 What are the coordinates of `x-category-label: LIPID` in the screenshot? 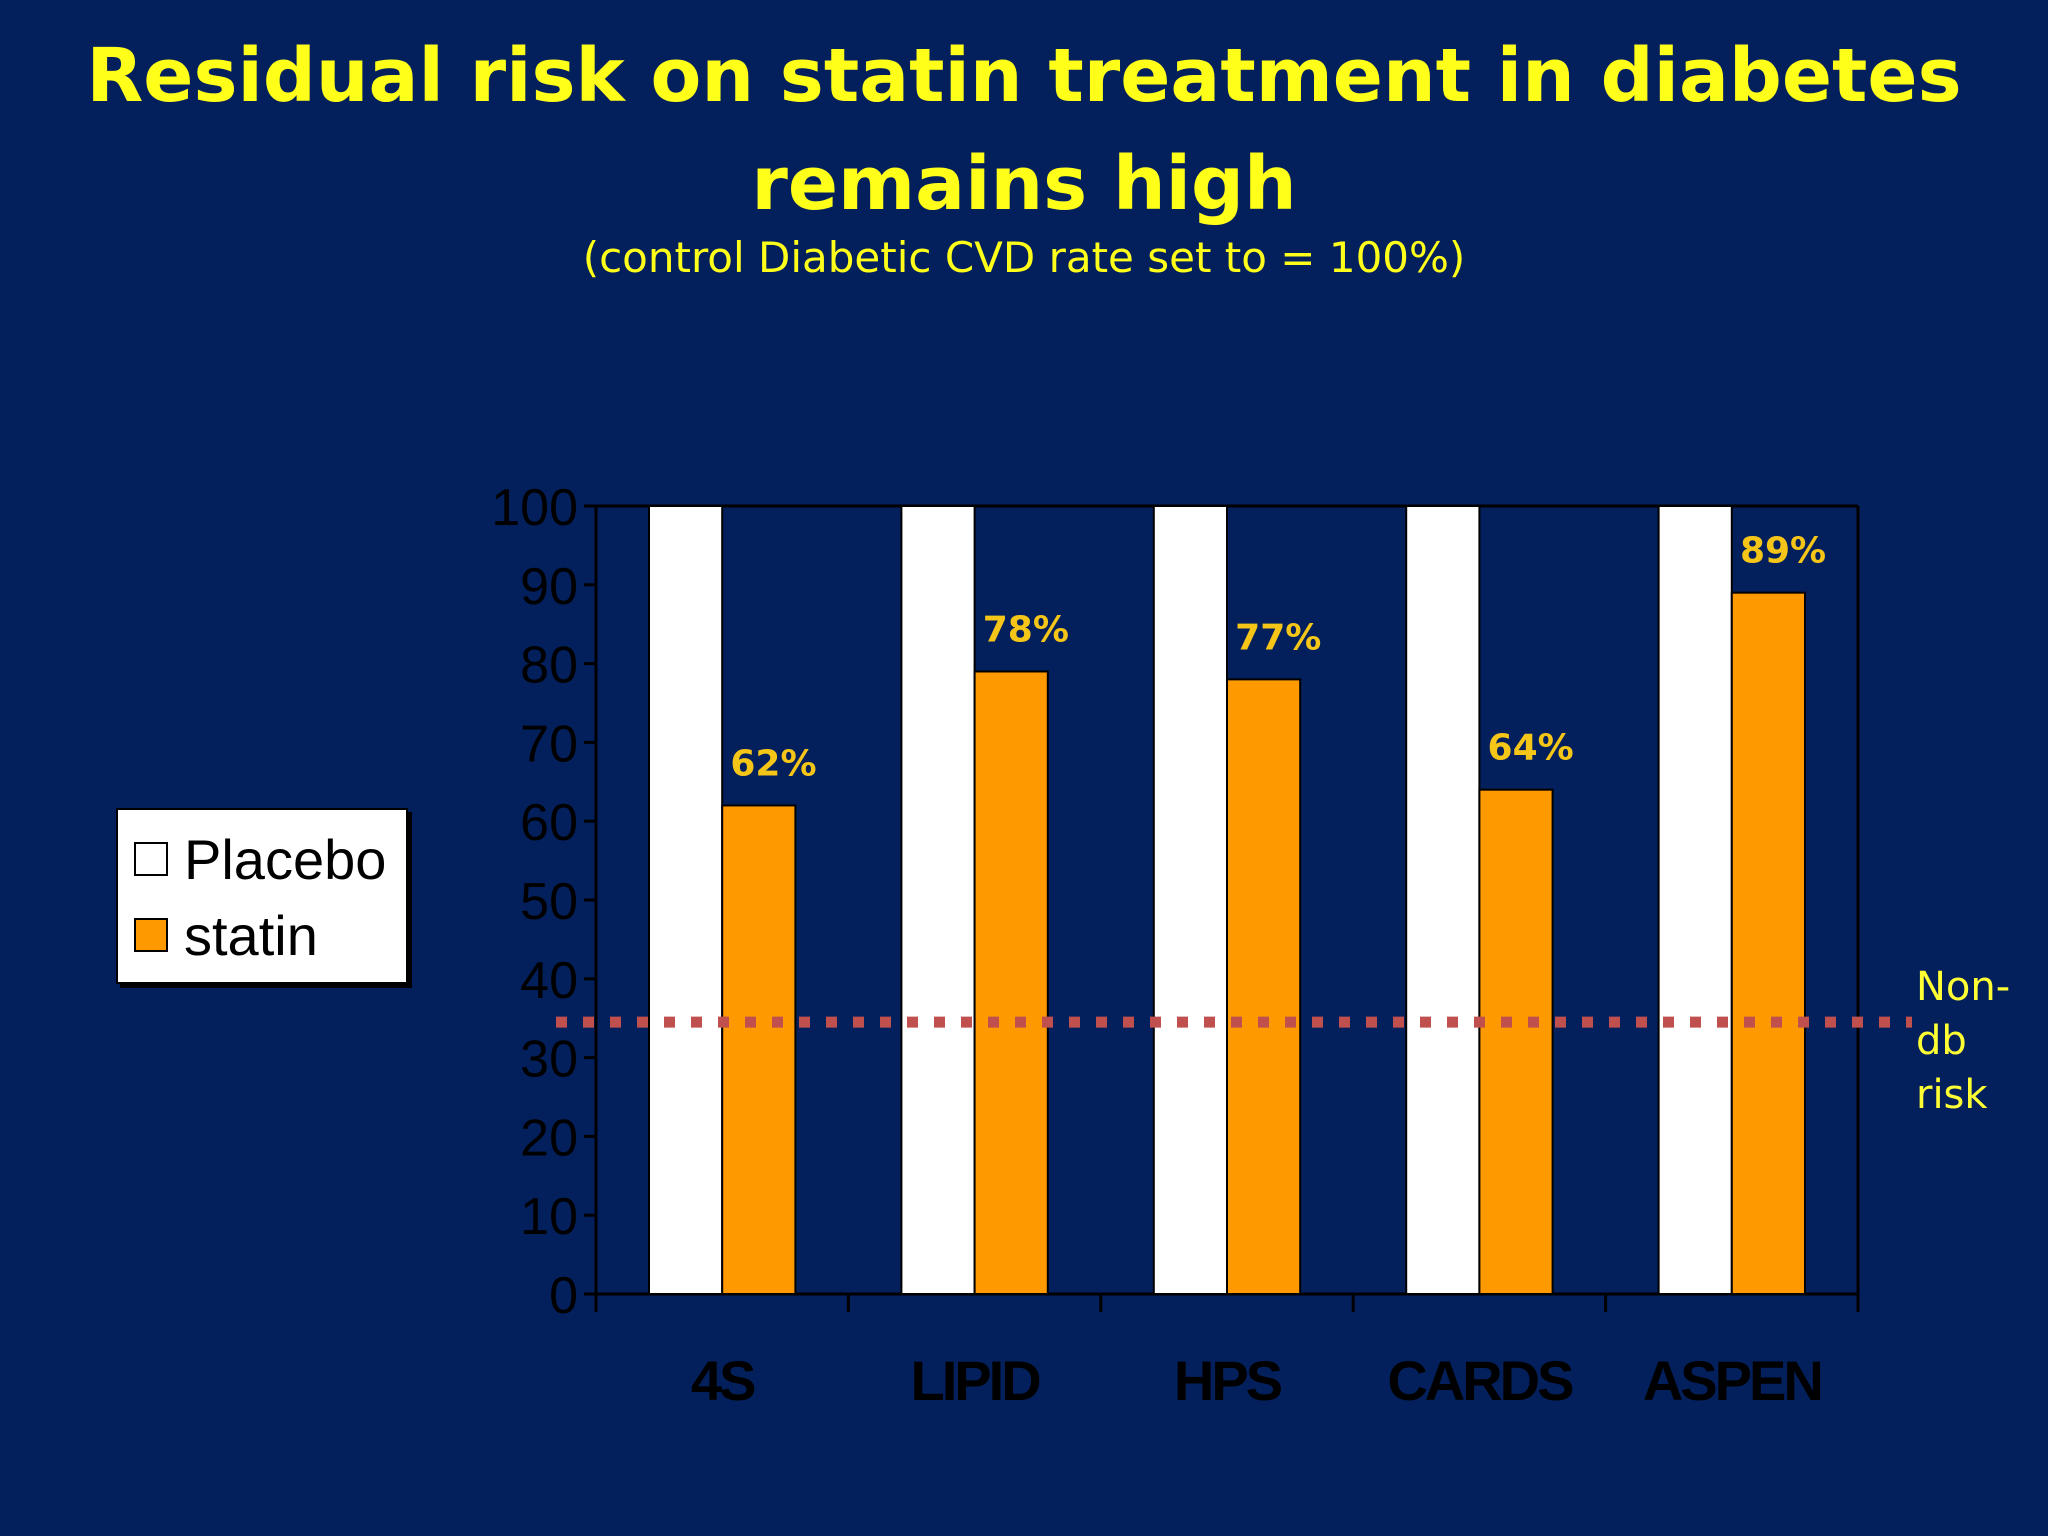 It's located at (976, 1380).